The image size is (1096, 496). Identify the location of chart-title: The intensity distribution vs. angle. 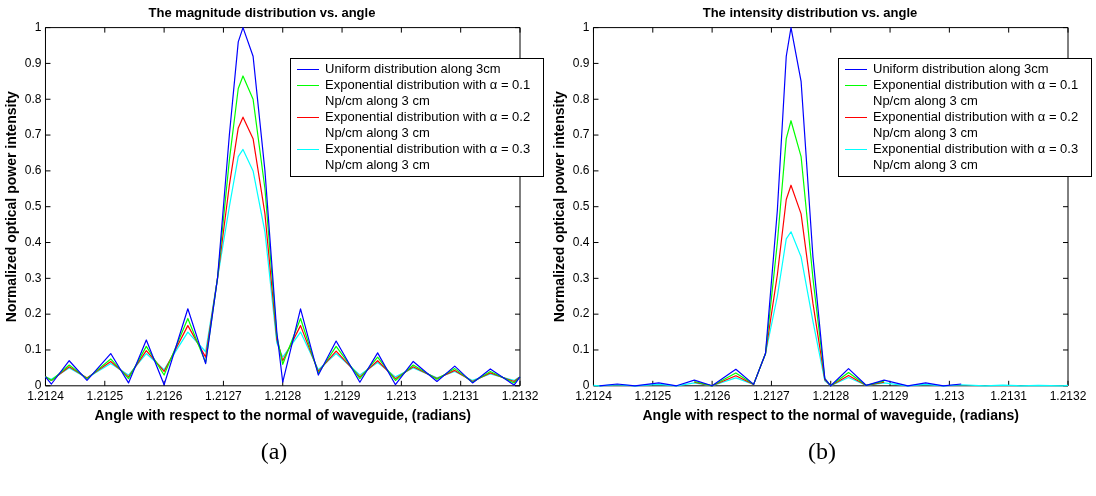
(810, 13).